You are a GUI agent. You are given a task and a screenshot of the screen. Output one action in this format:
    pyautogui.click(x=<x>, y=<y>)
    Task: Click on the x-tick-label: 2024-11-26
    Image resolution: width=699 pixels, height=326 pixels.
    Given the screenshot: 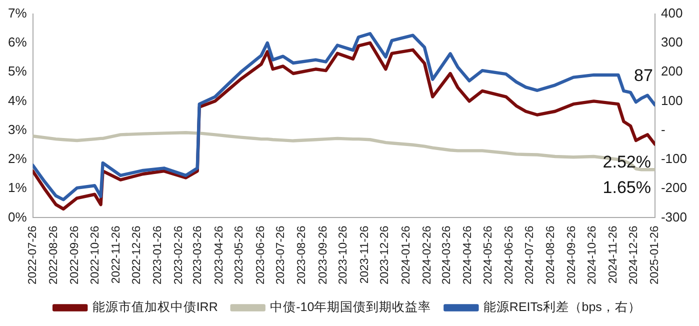 What is the action you would take?
    pyautogui.click(x=614, y=255)
    